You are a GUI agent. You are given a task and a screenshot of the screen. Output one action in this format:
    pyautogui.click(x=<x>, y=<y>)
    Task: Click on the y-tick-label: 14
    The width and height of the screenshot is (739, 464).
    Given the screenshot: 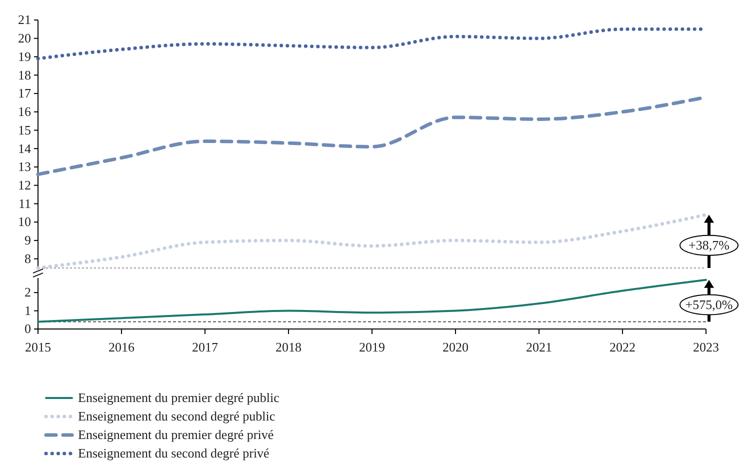 What is the action you would take?
    pyautogui.click(x=25, y=148)
    